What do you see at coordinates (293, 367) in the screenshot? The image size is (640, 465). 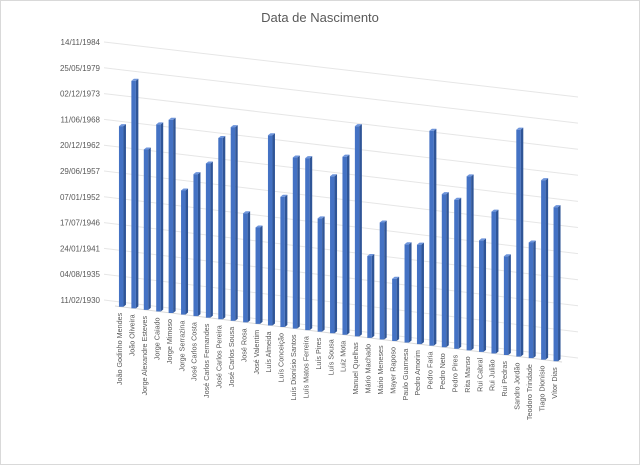 I see `x-tick-label: Luís Dionísio Santos` at bounding box center [293, 367].